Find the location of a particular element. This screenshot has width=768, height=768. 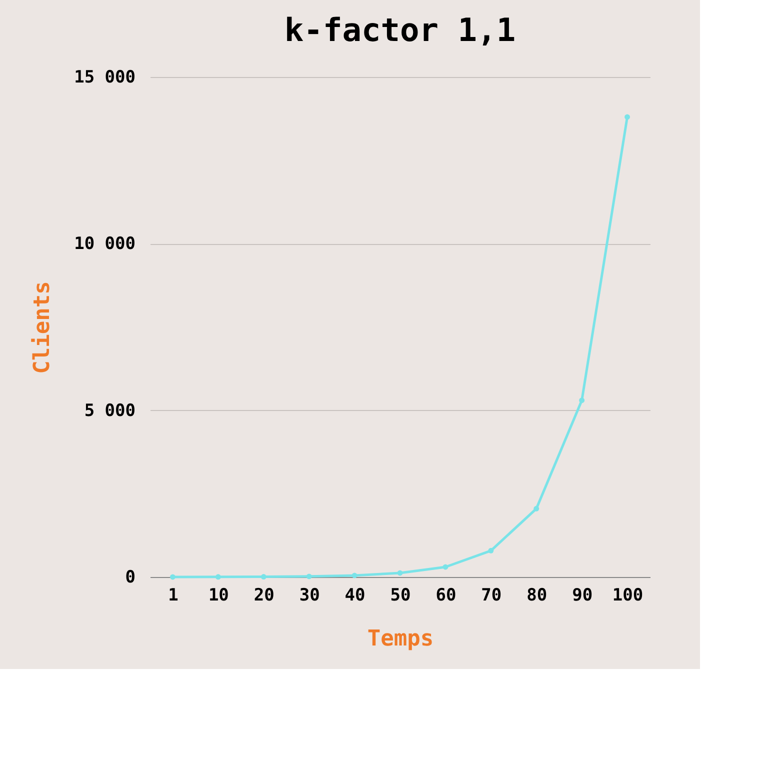

y-tick-label: 15 000 is located at coordinates (105, 78).